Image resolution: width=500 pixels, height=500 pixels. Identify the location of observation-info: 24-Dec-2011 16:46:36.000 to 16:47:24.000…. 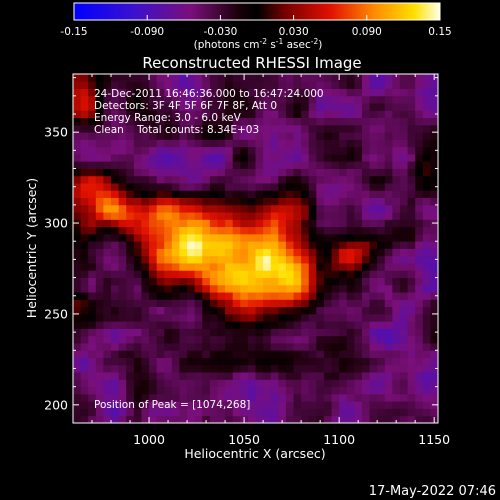
(209, 112).